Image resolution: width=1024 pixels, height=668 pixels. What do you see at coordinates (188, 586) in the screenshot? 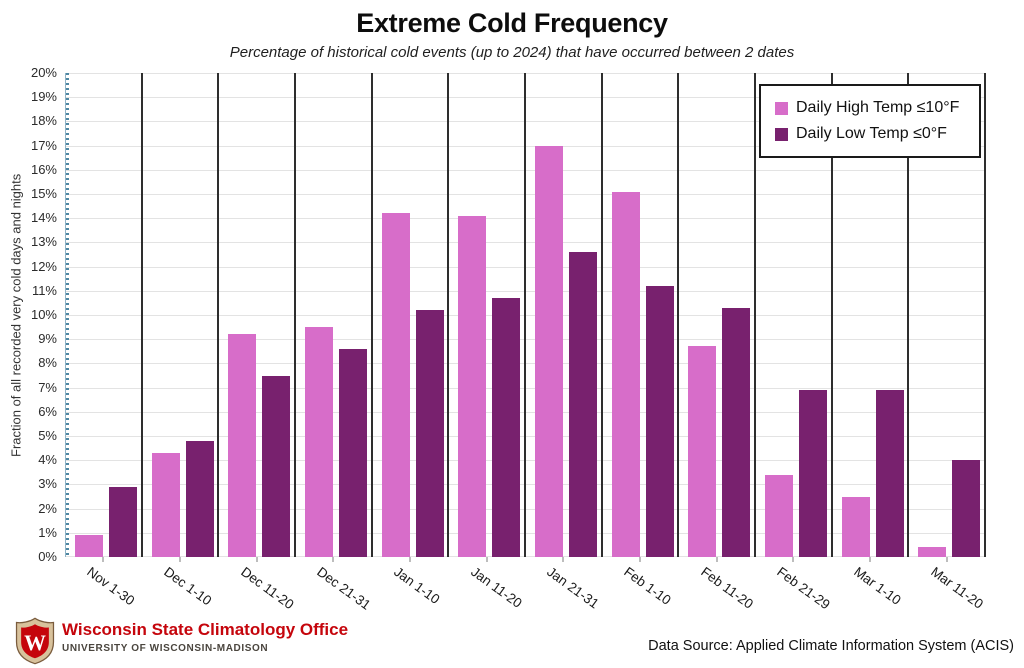
I see `x-tick-label: Dec 1-10` at bounding box center [188, 586].